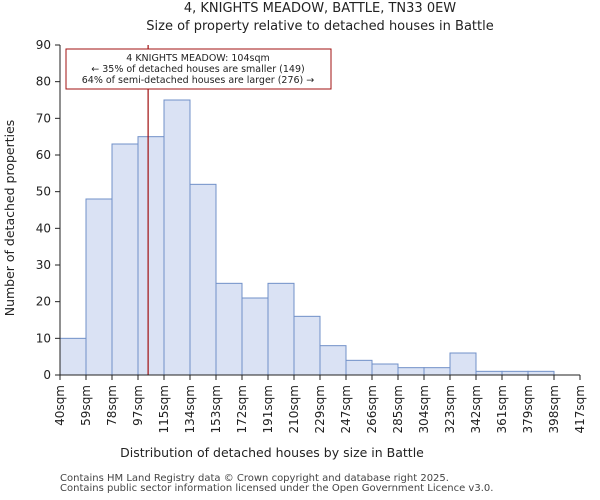 This screenshot has width=600, height=500. I want to click on bar-210sqm, so click(307, 345).